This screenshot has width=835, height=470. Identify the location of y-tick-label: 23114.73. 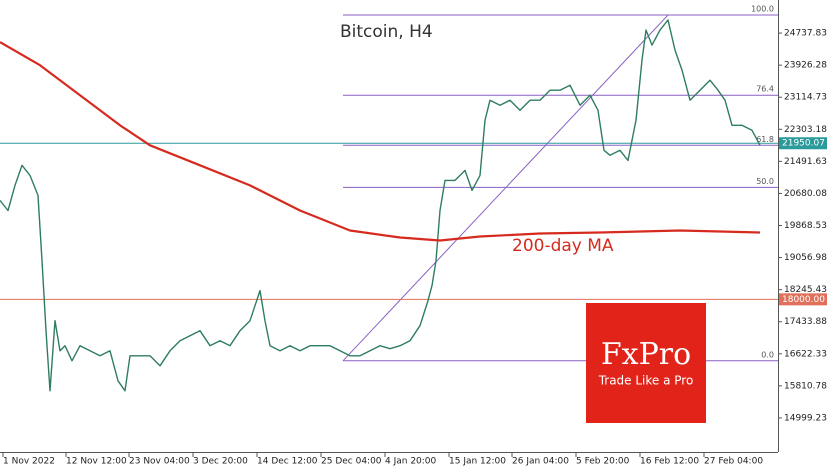
(805, 98).